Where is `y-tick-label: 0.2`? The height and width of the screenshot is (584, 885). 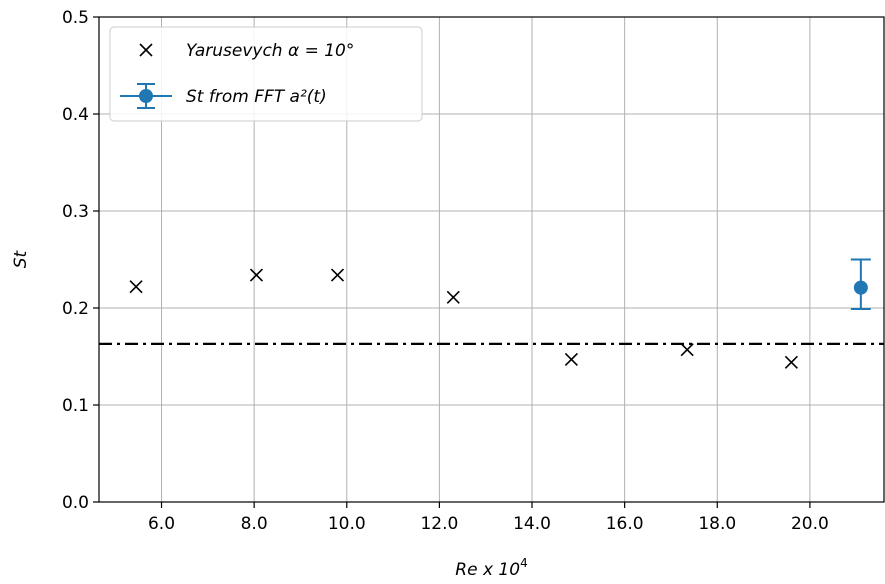
y-tick-label: 0.2 is located at coordinates (75, 309).